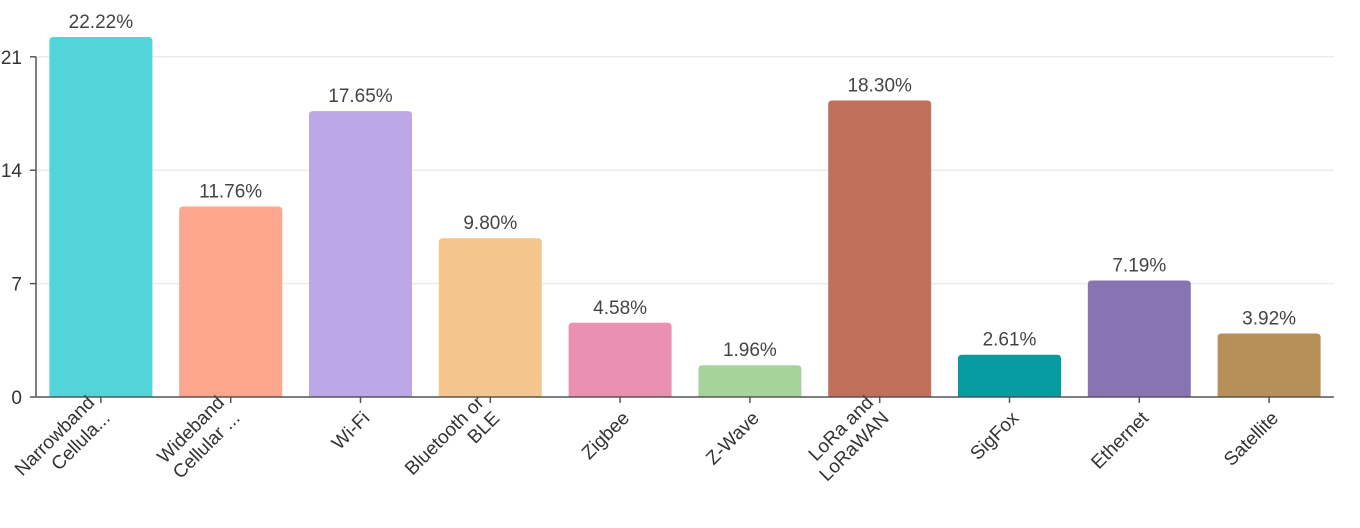 The height and width of the screenshot is (528, 1360). I want to click on y-tick-label: 21, so click(11, 58).